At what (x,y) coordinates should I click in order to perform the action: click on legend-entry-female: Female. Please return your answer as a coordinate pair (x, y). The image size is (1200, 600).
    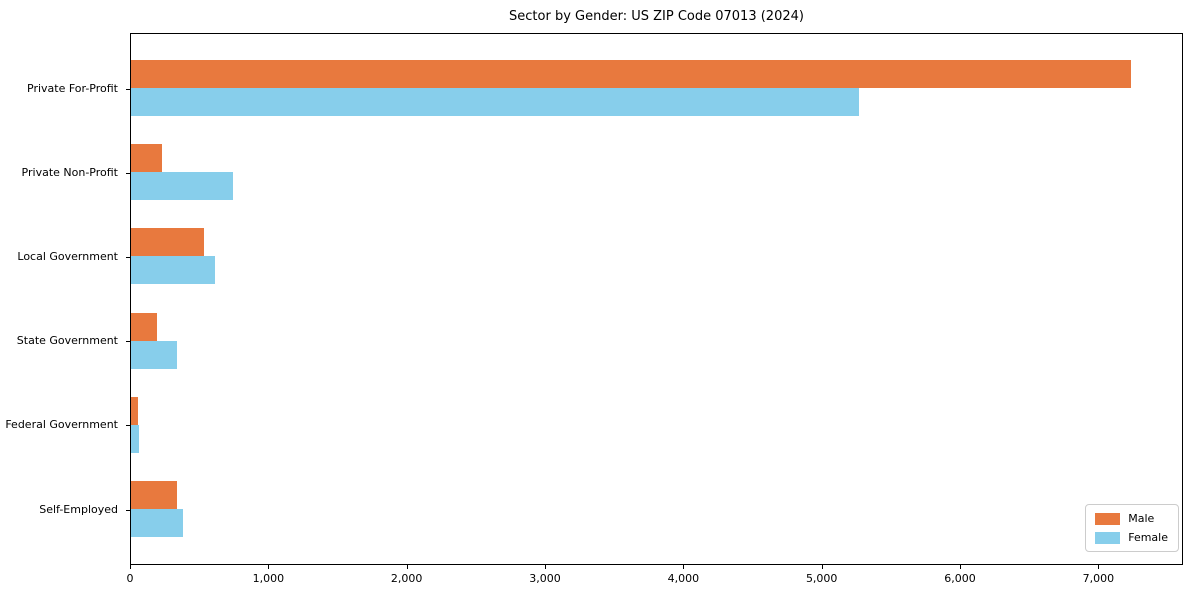
    Looking at the image, I should click on (1131, 537).